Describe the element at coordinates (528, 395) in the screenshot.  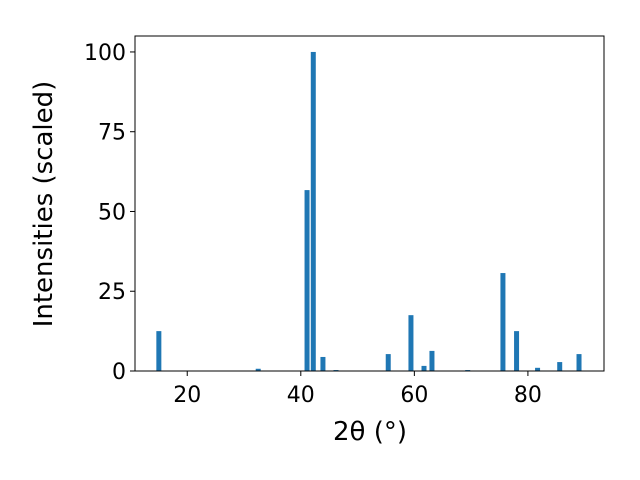
I see `x-tick-label: 80` at that location.